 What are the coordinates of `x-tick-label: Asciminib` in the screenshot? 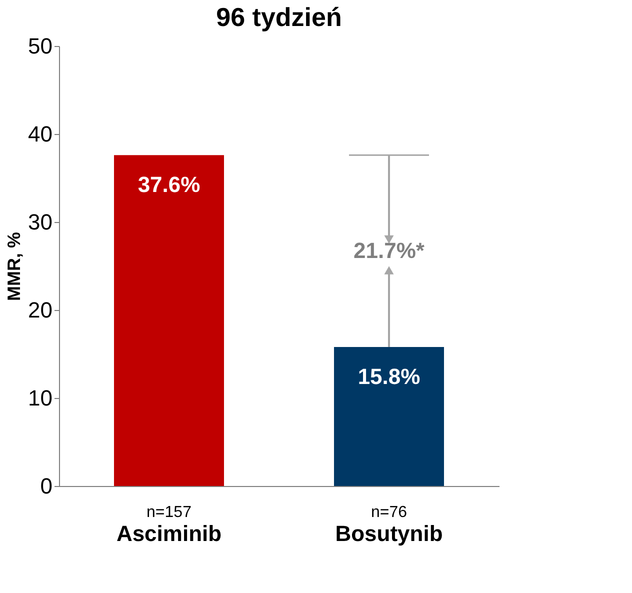 It's located at (169, 533).